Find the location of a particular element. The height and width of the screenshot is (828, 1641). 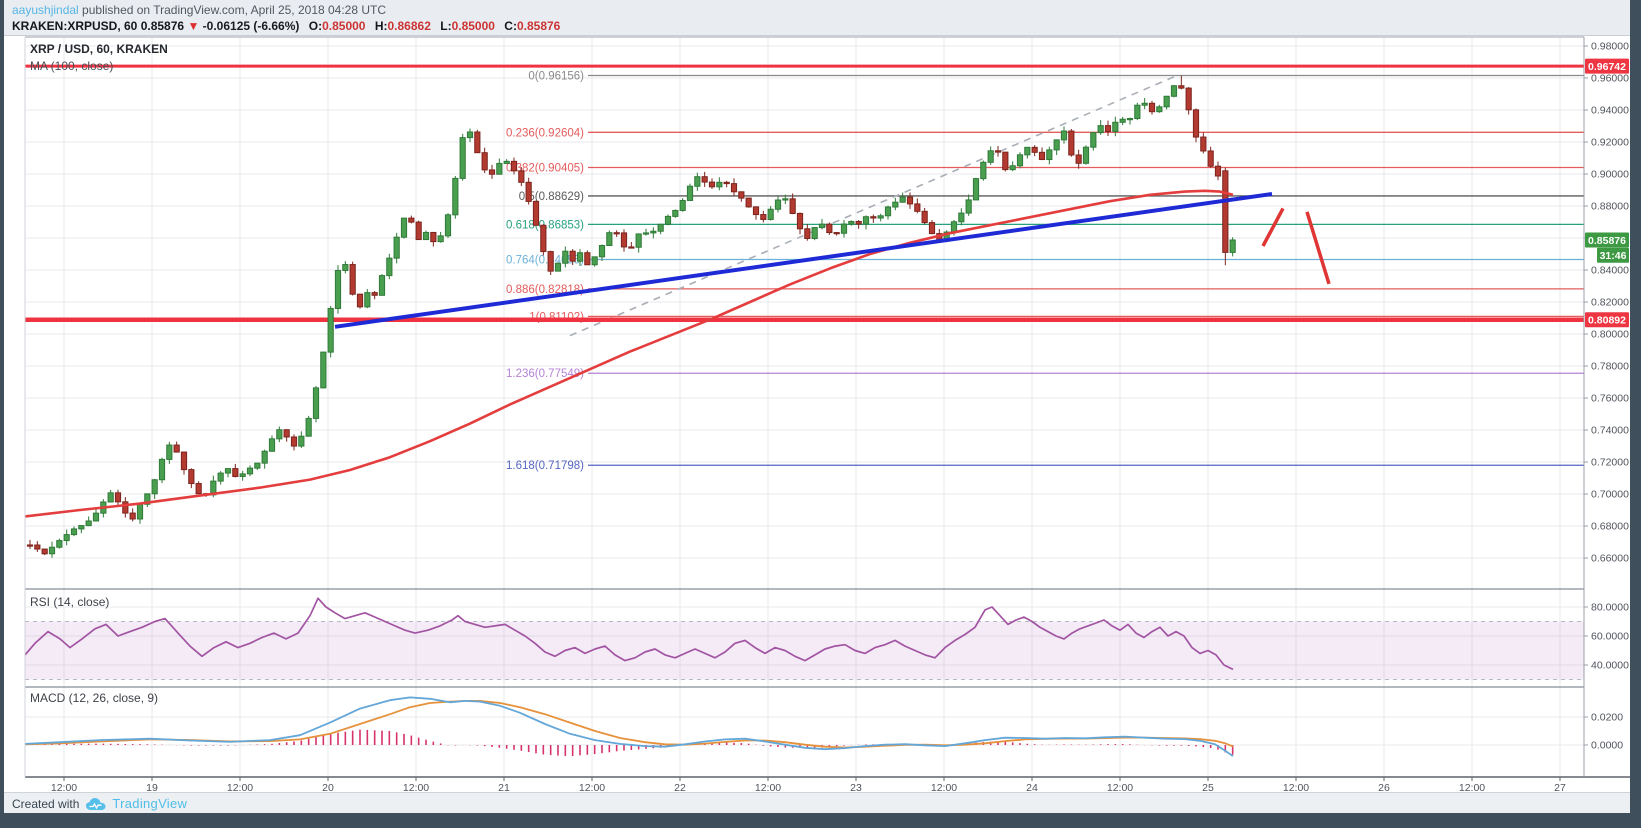

price-tick-label: 0.80000 is located at coordinates (1610, 335).